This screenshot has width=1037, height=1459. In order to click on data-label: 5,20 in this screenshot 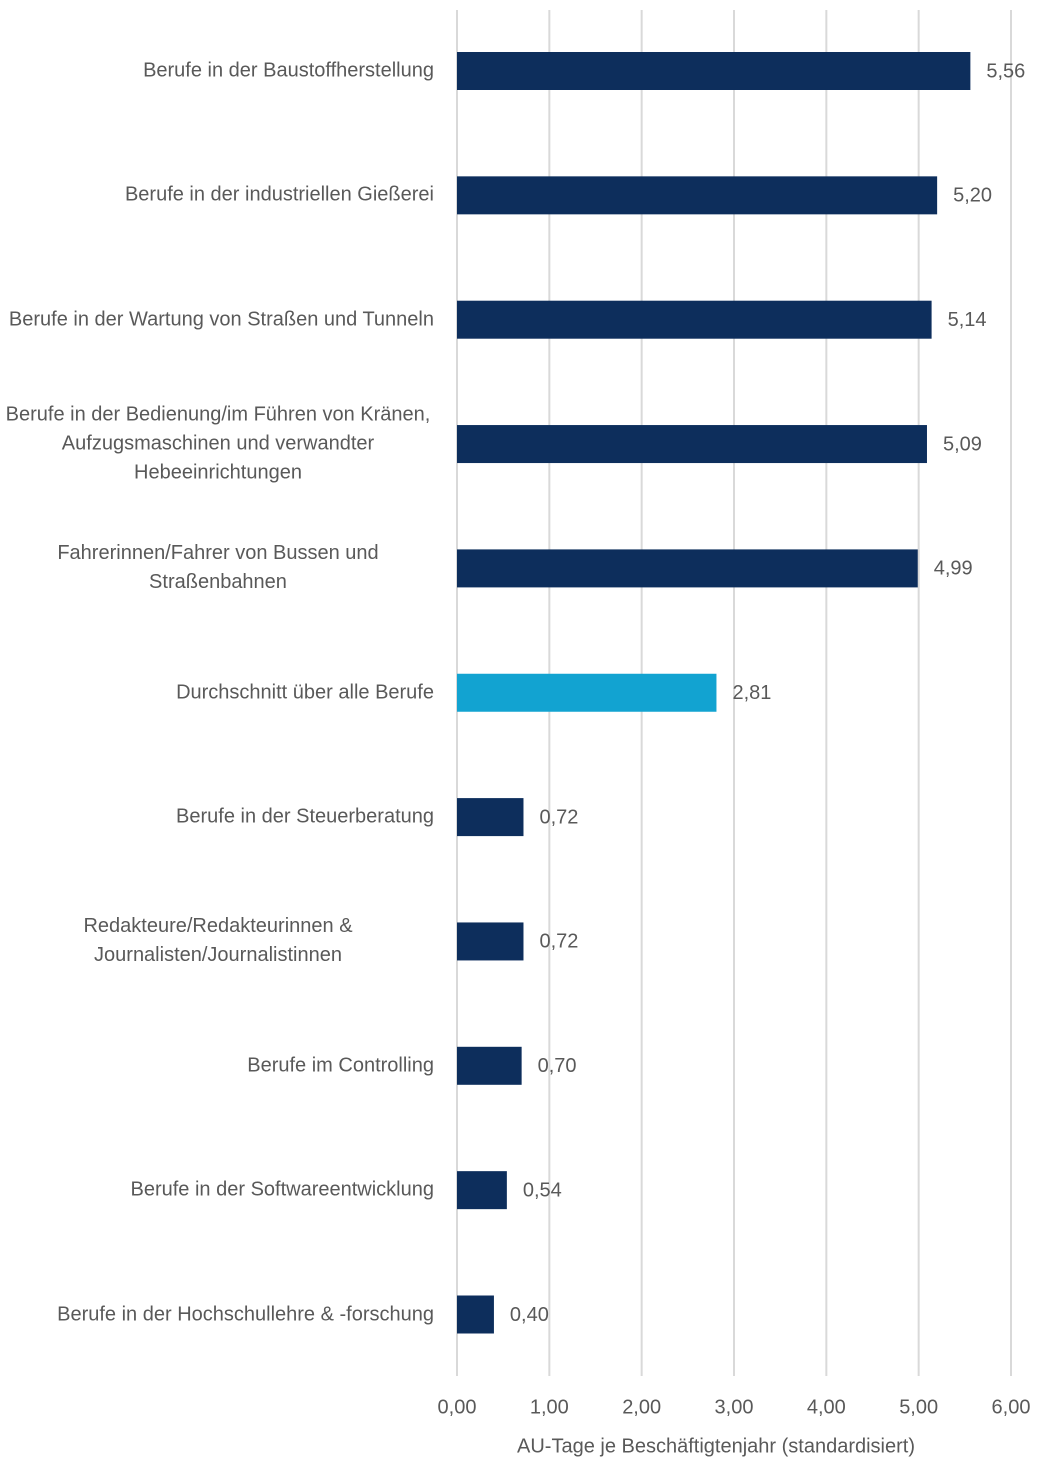, I will do `click(972, 196)`.